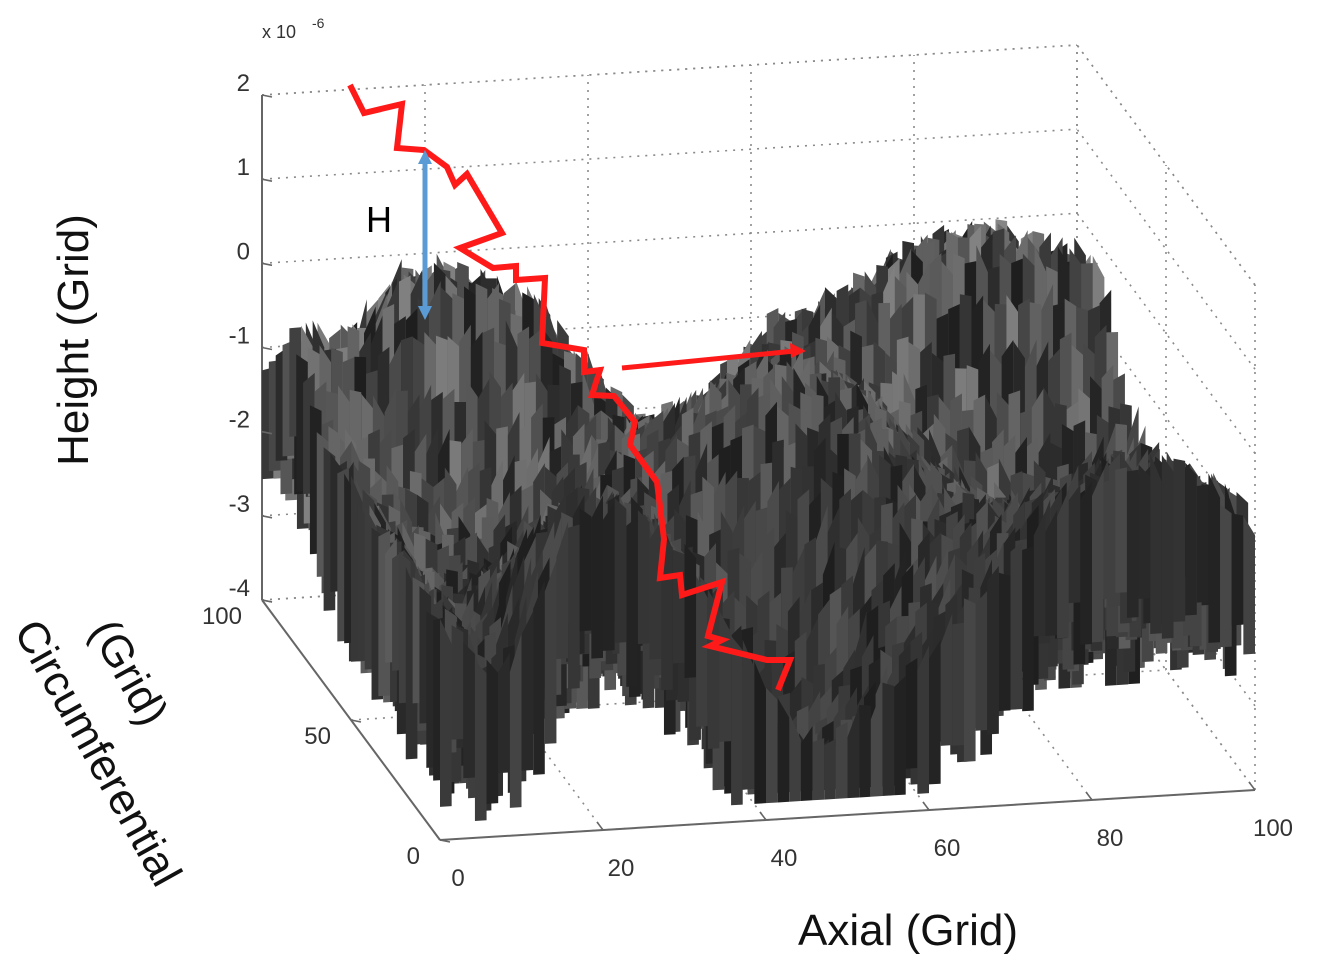 The image size is (1330, 958). I want to click on z-tick-label: -2, so click(239, 420).